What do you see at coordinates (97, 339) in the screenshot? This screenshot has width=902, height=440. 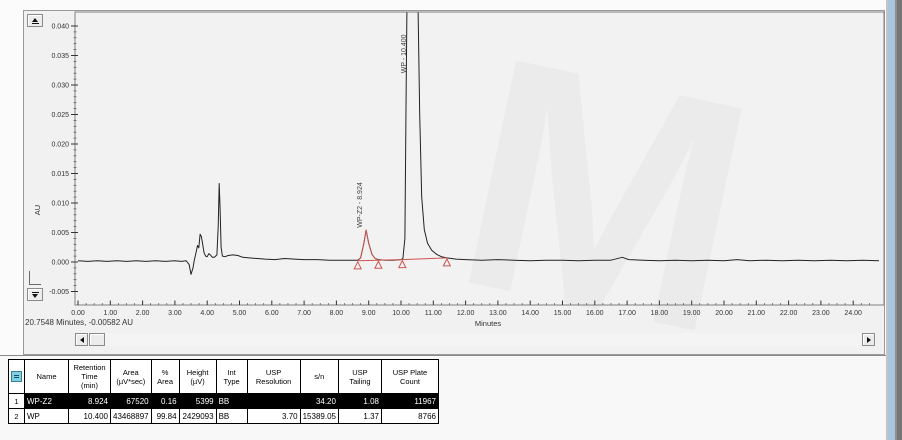 I see `horizontal-scrollbar-thumb` at bounding box center [97, 339].